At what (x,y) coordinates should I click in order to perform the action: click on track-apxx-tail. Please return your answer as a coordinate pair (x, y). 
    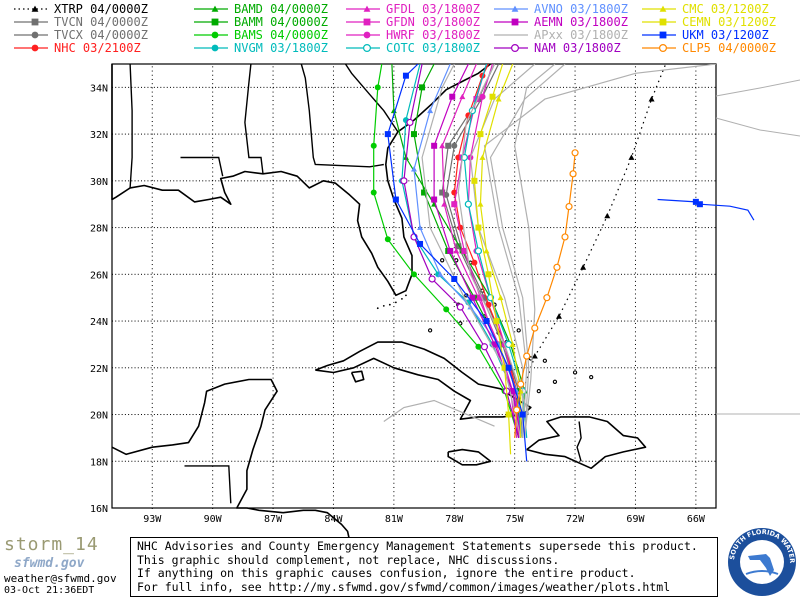
    Looking at the image, I should click on (757, 127).